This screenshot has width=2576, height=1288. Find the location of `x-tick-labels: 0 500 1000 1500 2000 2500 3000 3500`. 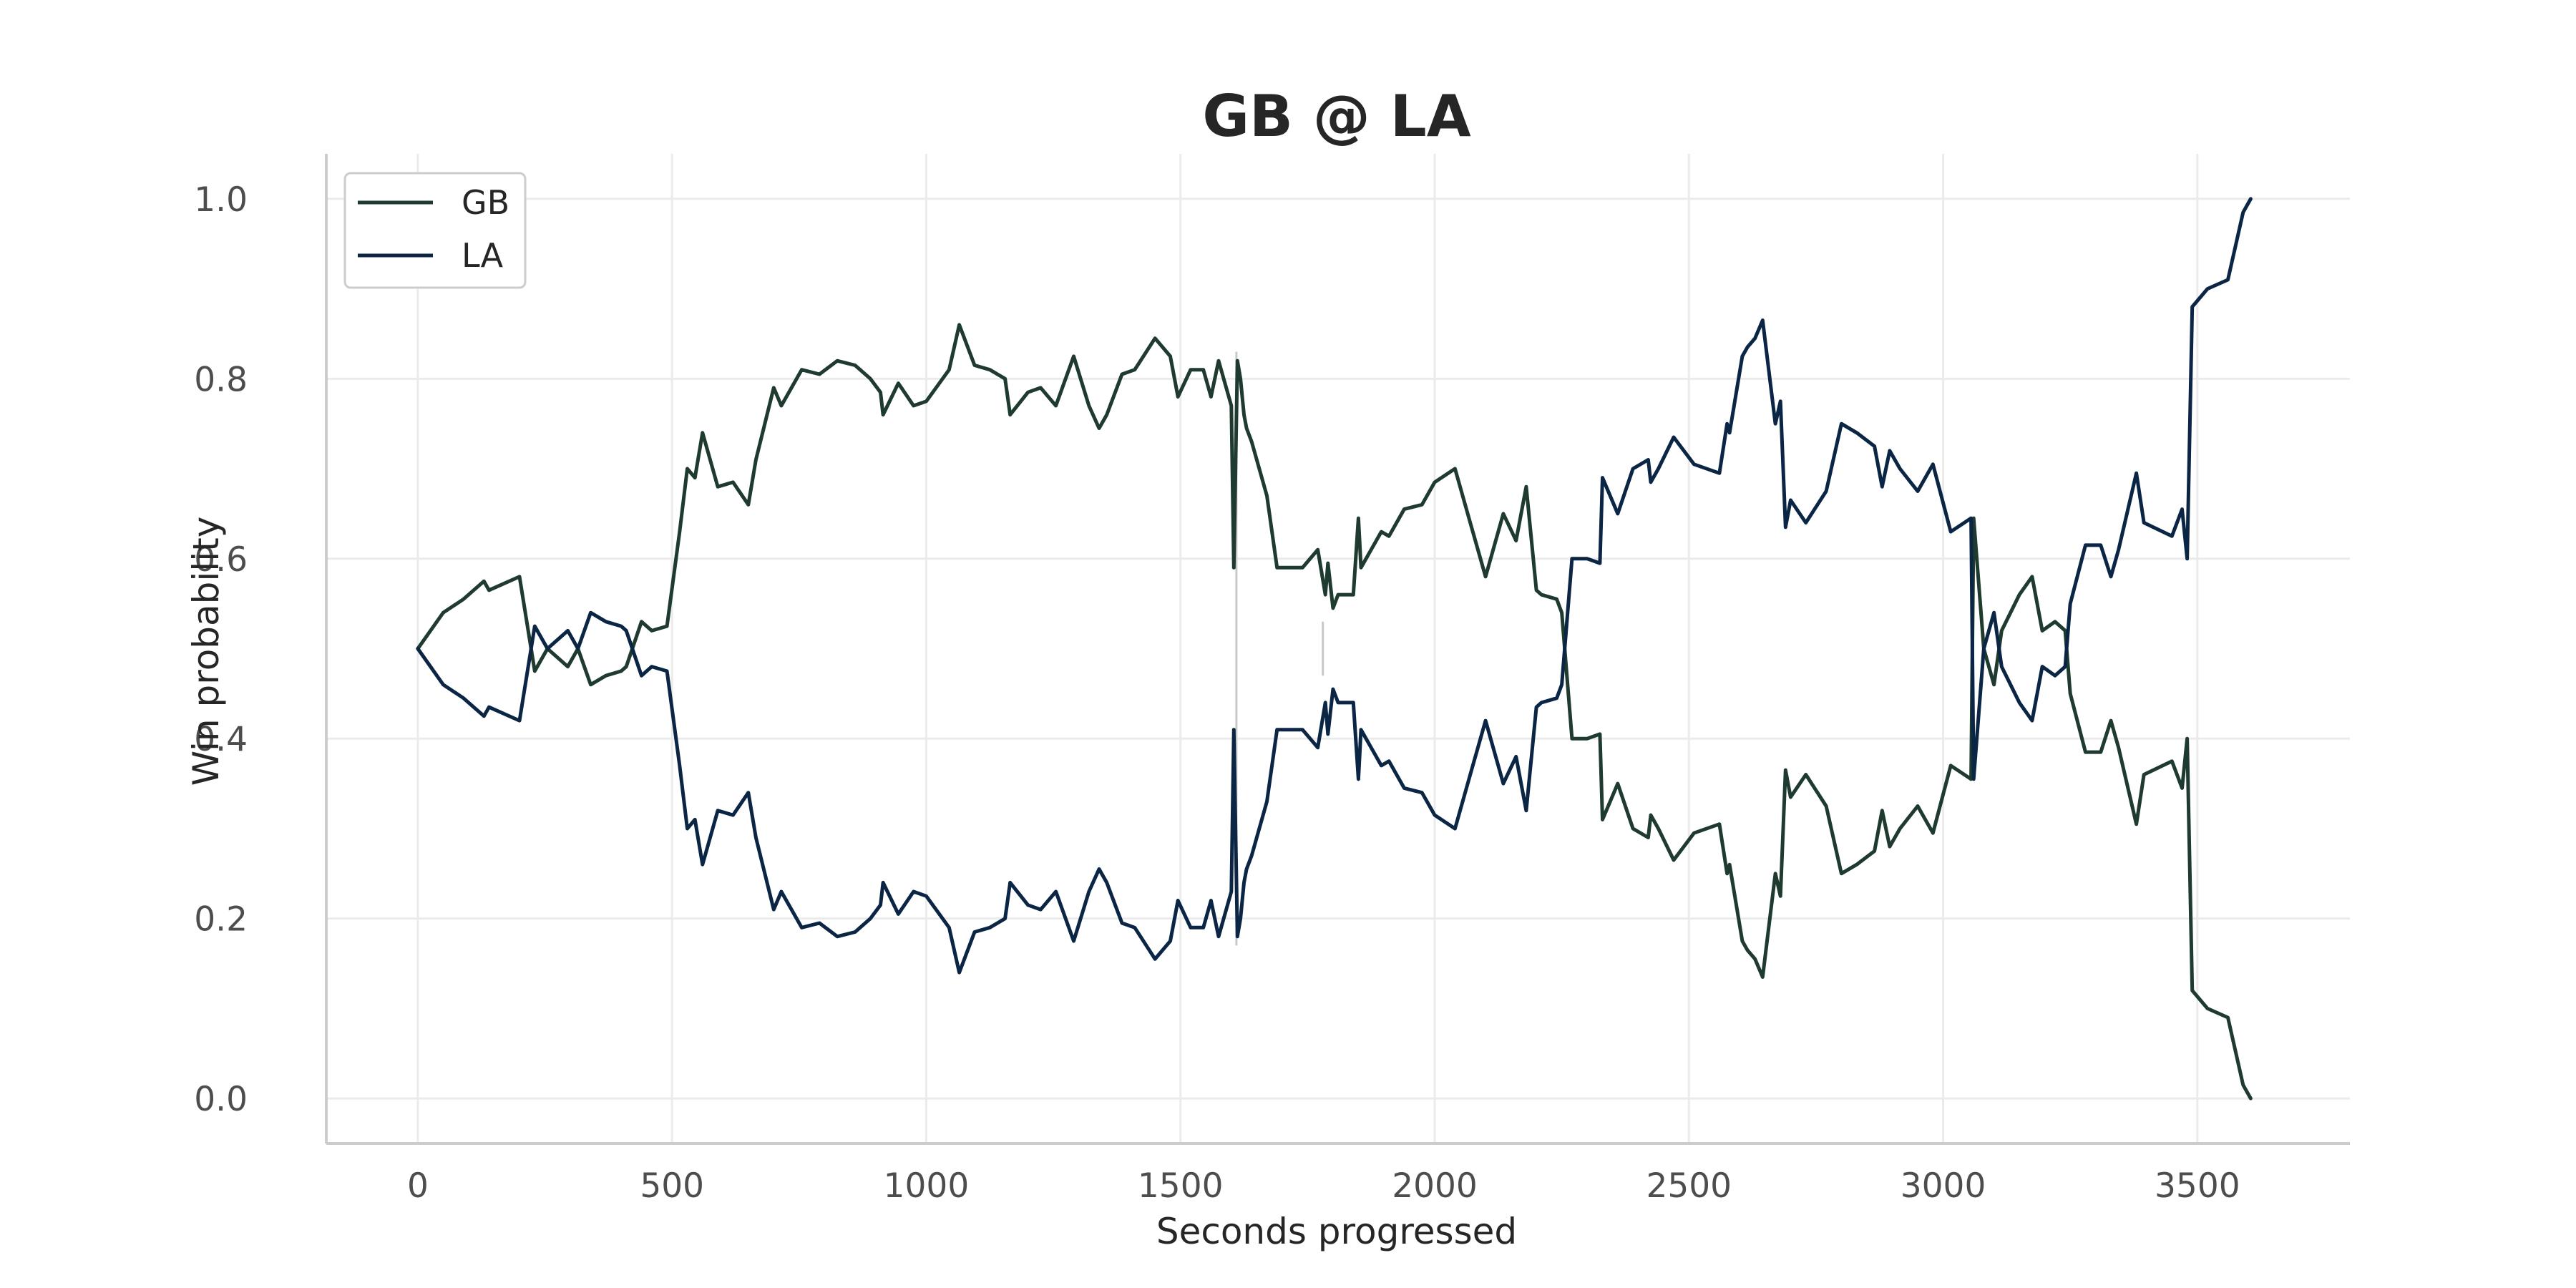

x-tick-labels: 0 500 1000 1500 2000 2500 3000 3500 is located at coordinates (1323, 1186).